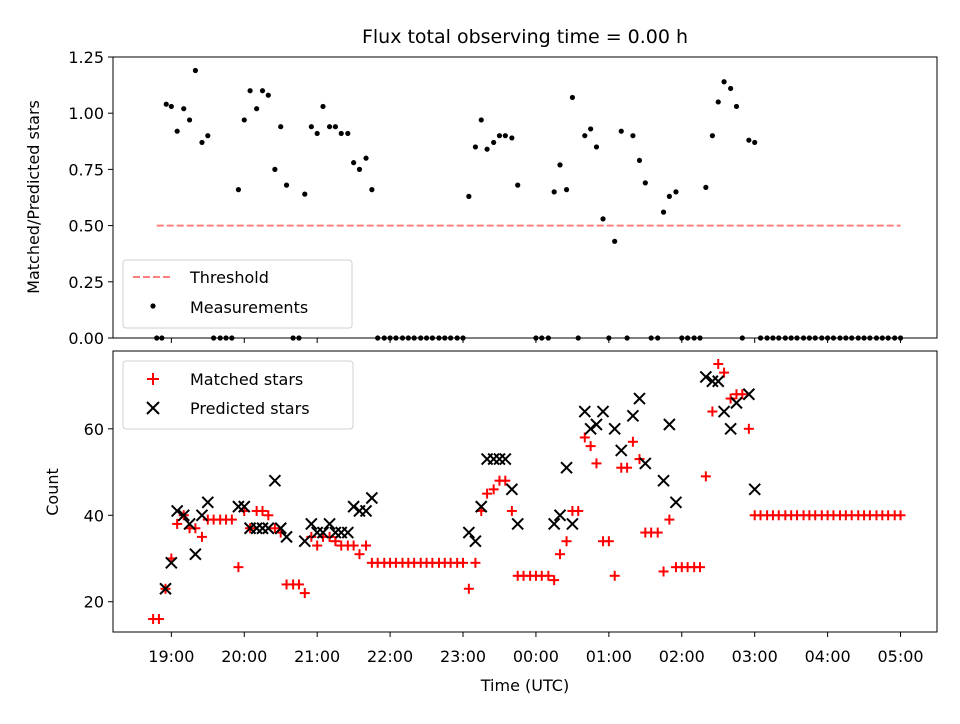 This screenshot has width=960, height=724. What do you see at coordinates (250, 408) in the screenshot?
I see `legend-predicted-label: Predicted stars` at bounding box center [250, 408].